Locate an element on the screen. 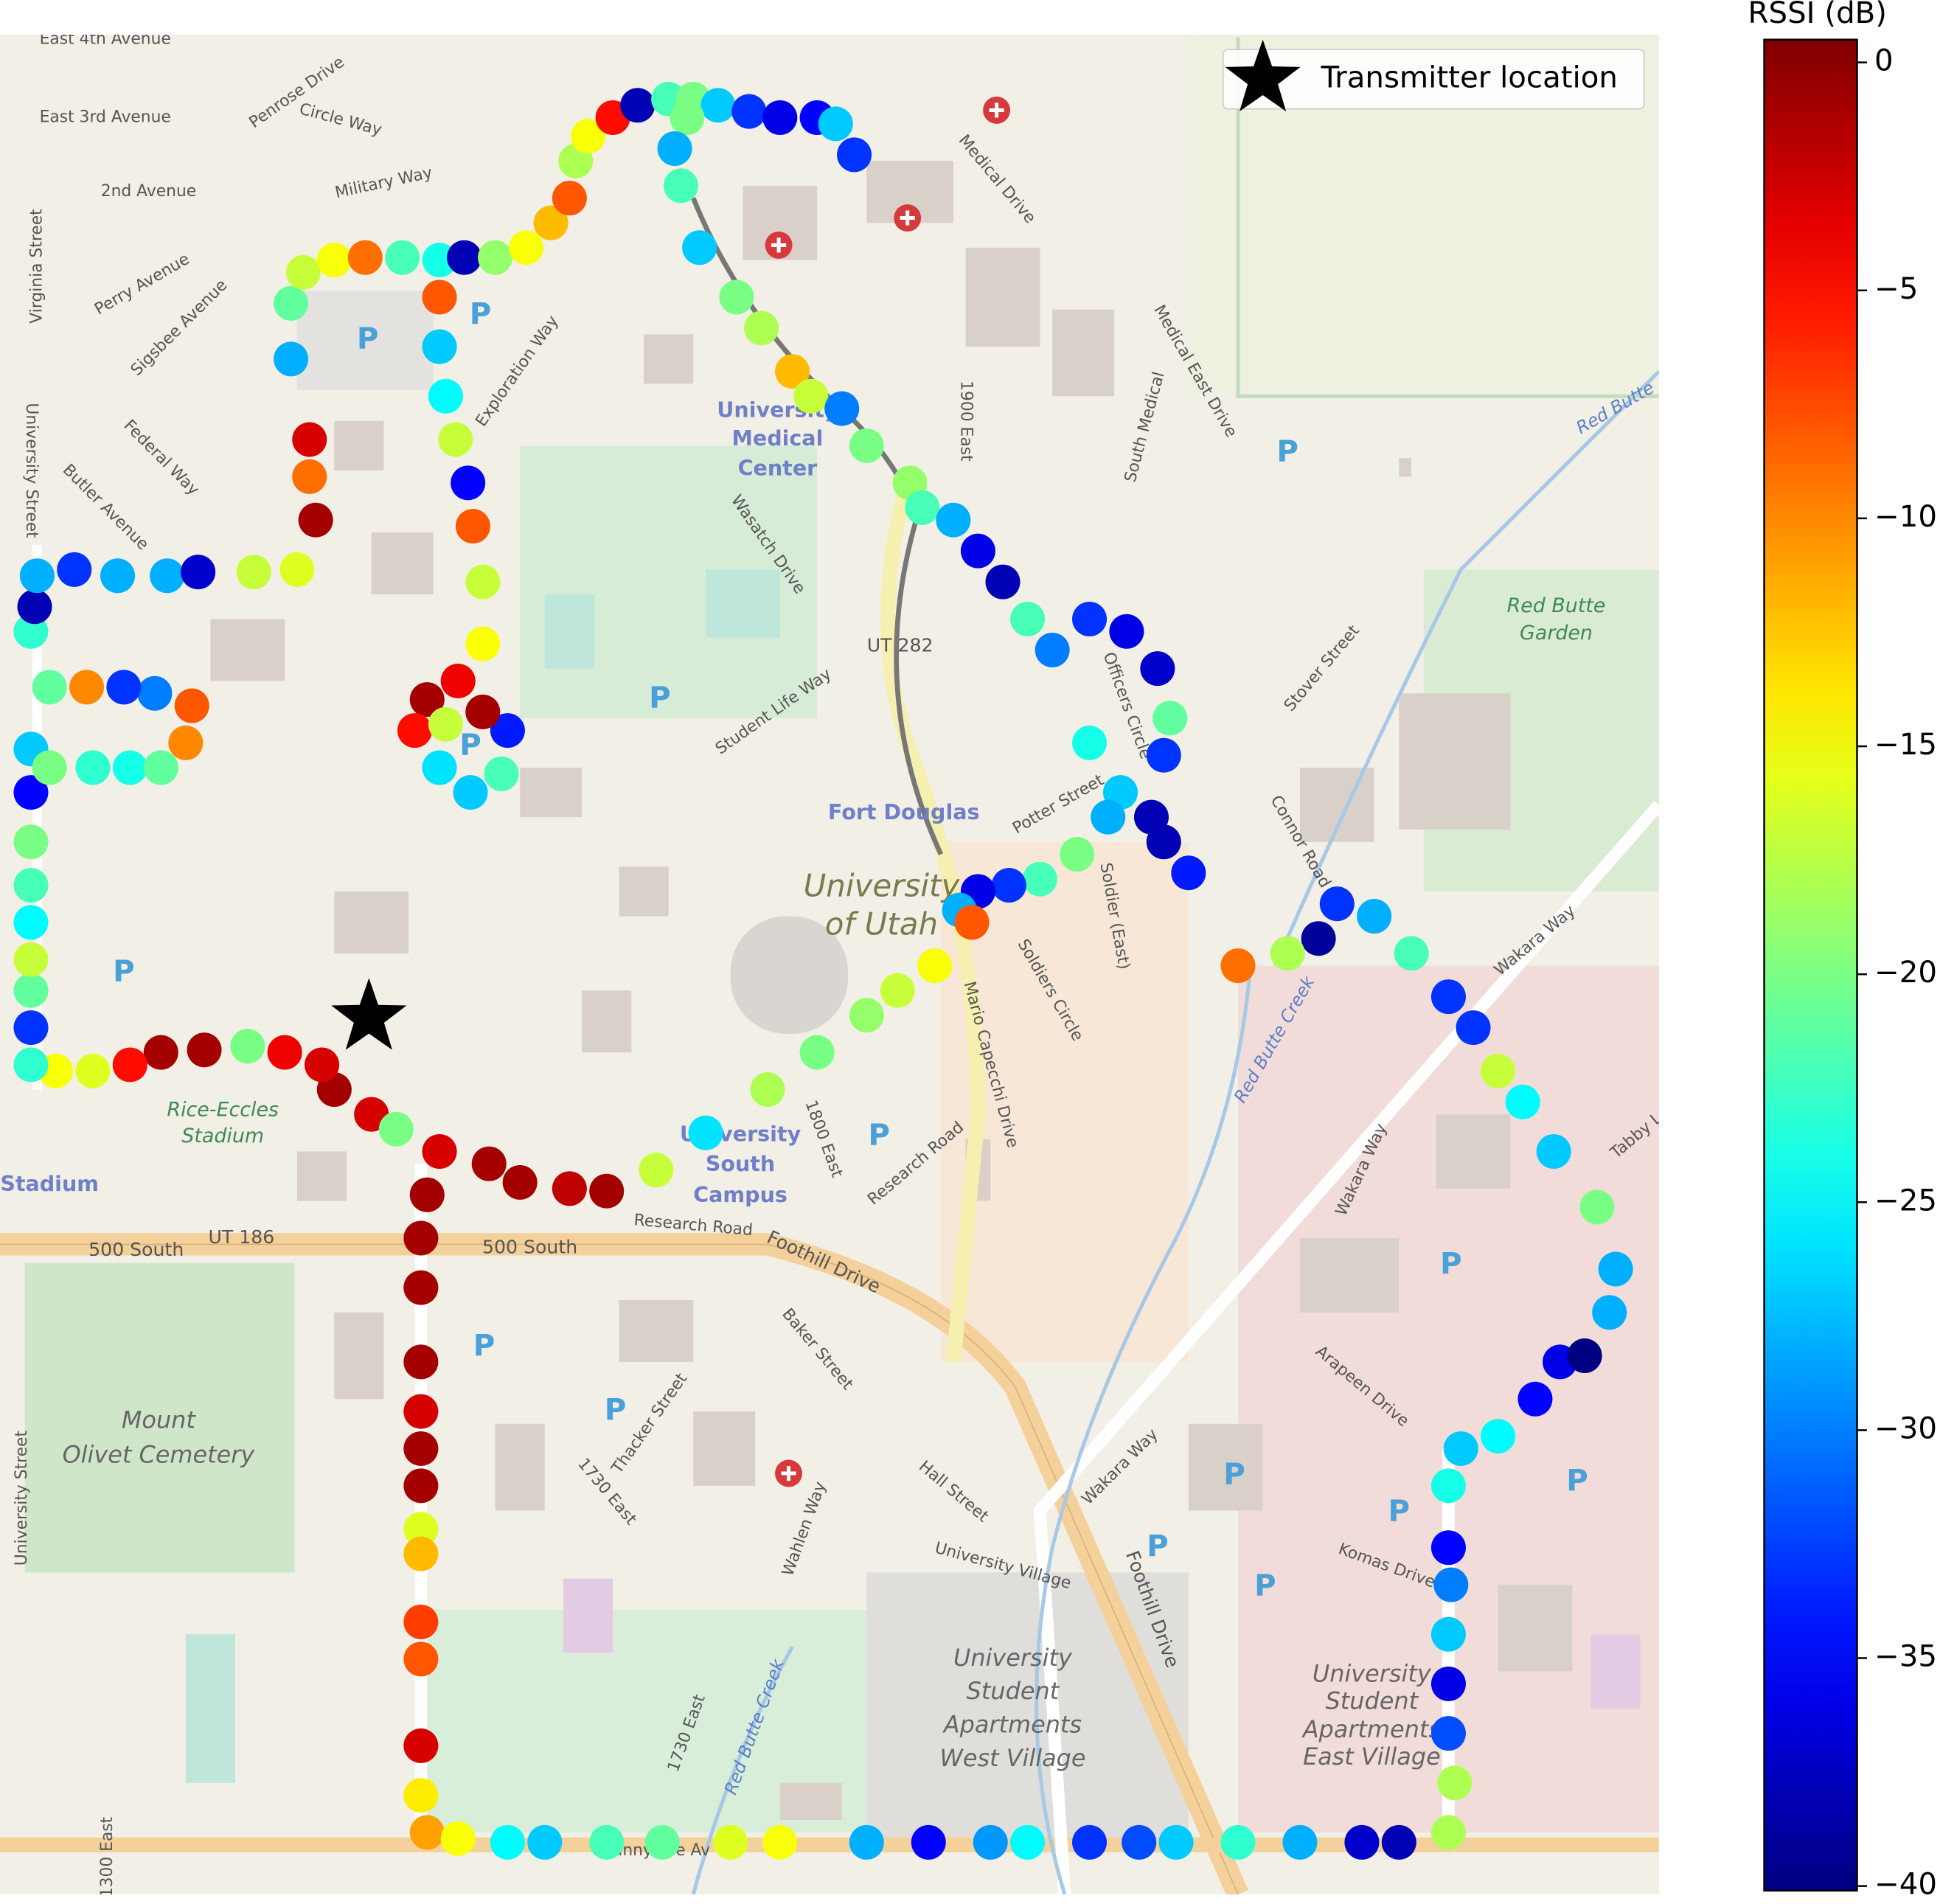  map-label: Olivet Cemetery is located at coordinates (159, 1455).